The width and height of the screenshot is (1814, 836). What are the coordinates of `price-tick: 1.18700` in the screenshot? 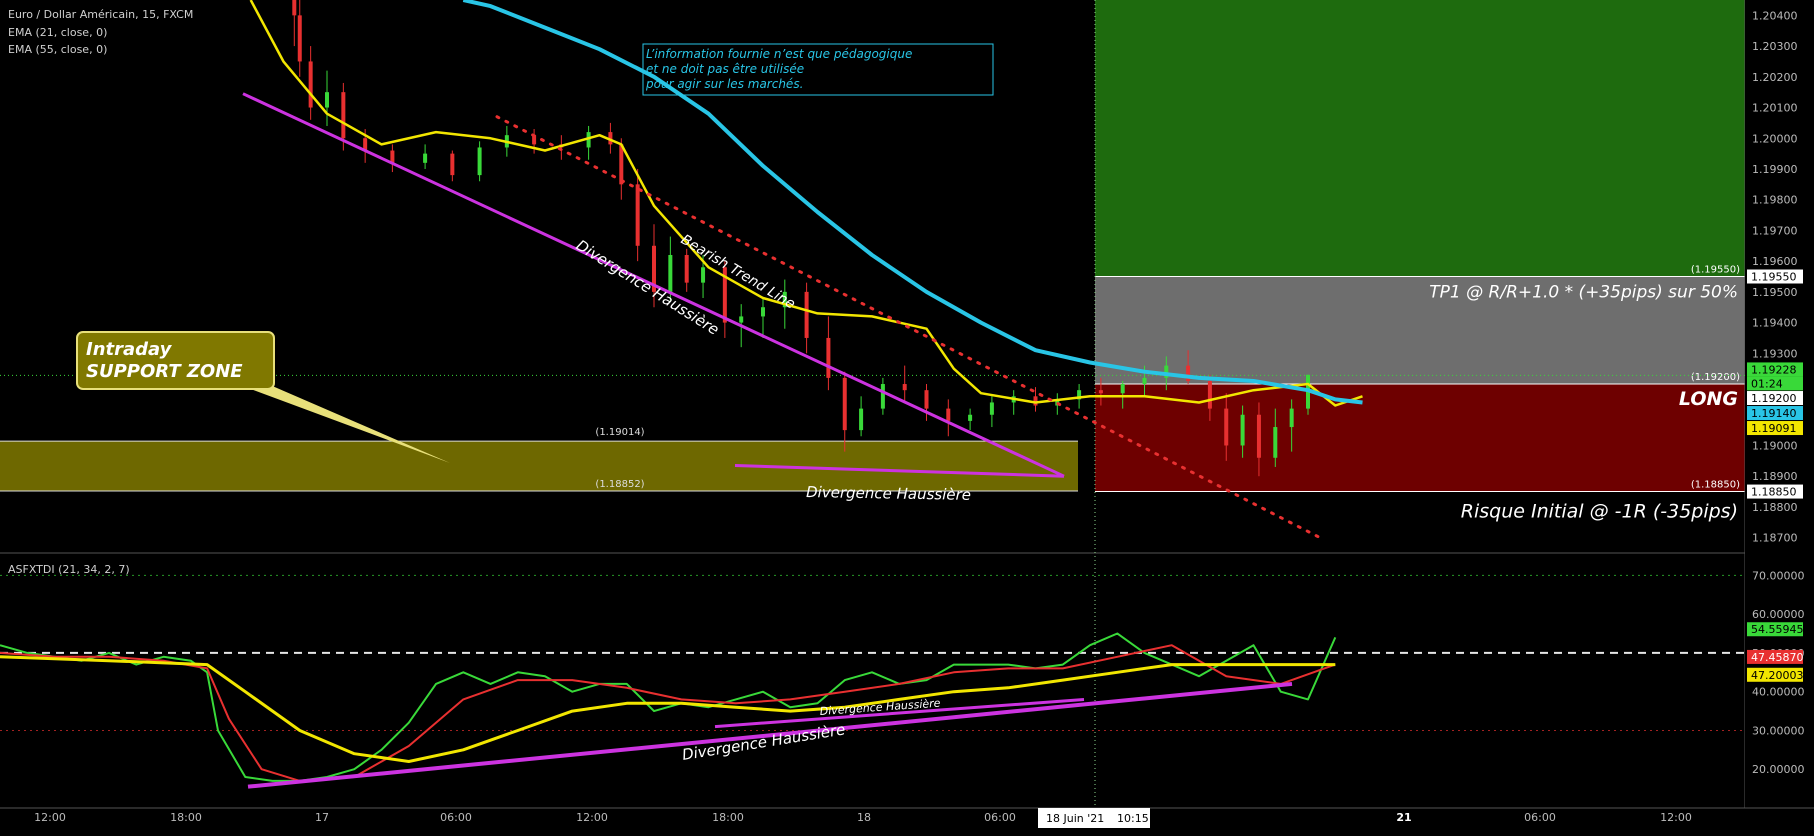 It's located at (1775, 538).